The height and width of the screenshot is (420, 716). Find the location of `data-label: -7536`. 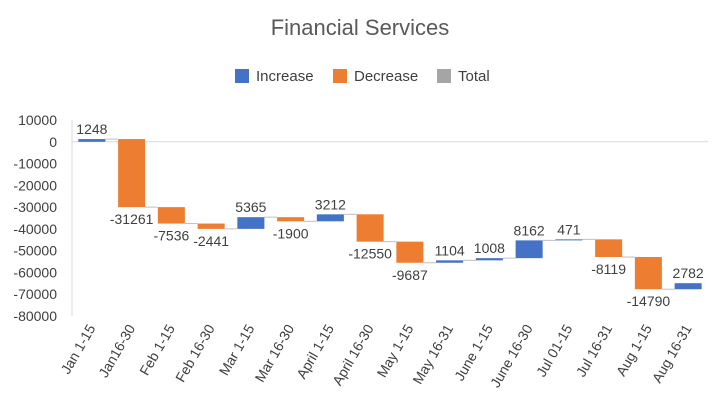

data-label: -7536 is located at coordinates (171, 236).